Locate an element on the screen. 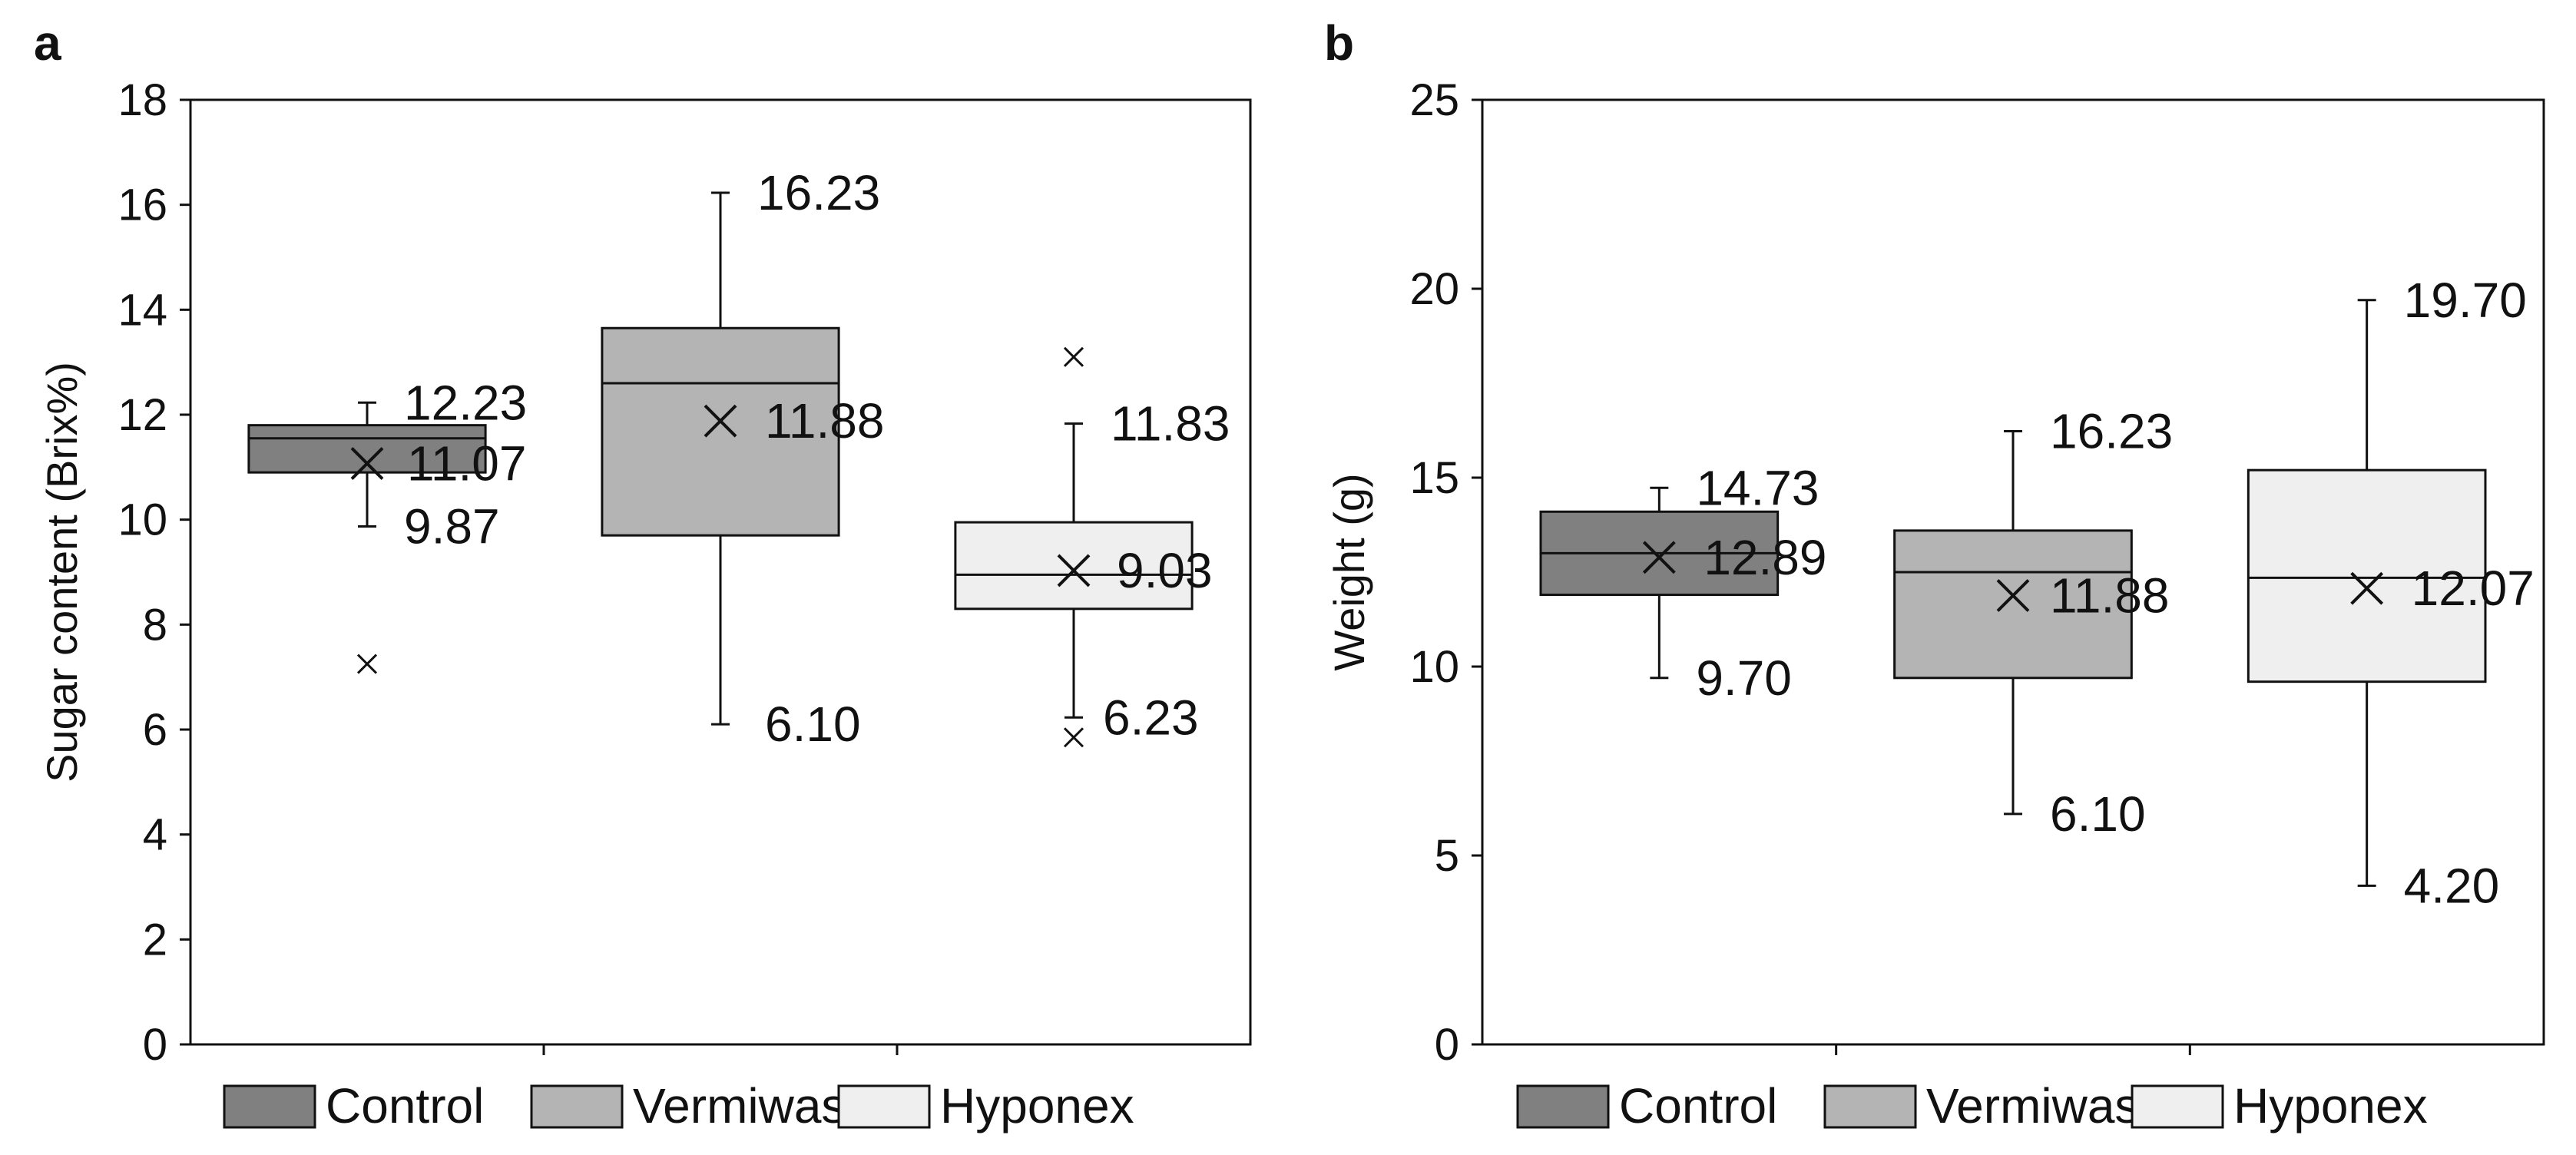 The width and height of the screenshot is (2576, 1155). y-tick-label: 25 is located at coordinates (1434, 100).